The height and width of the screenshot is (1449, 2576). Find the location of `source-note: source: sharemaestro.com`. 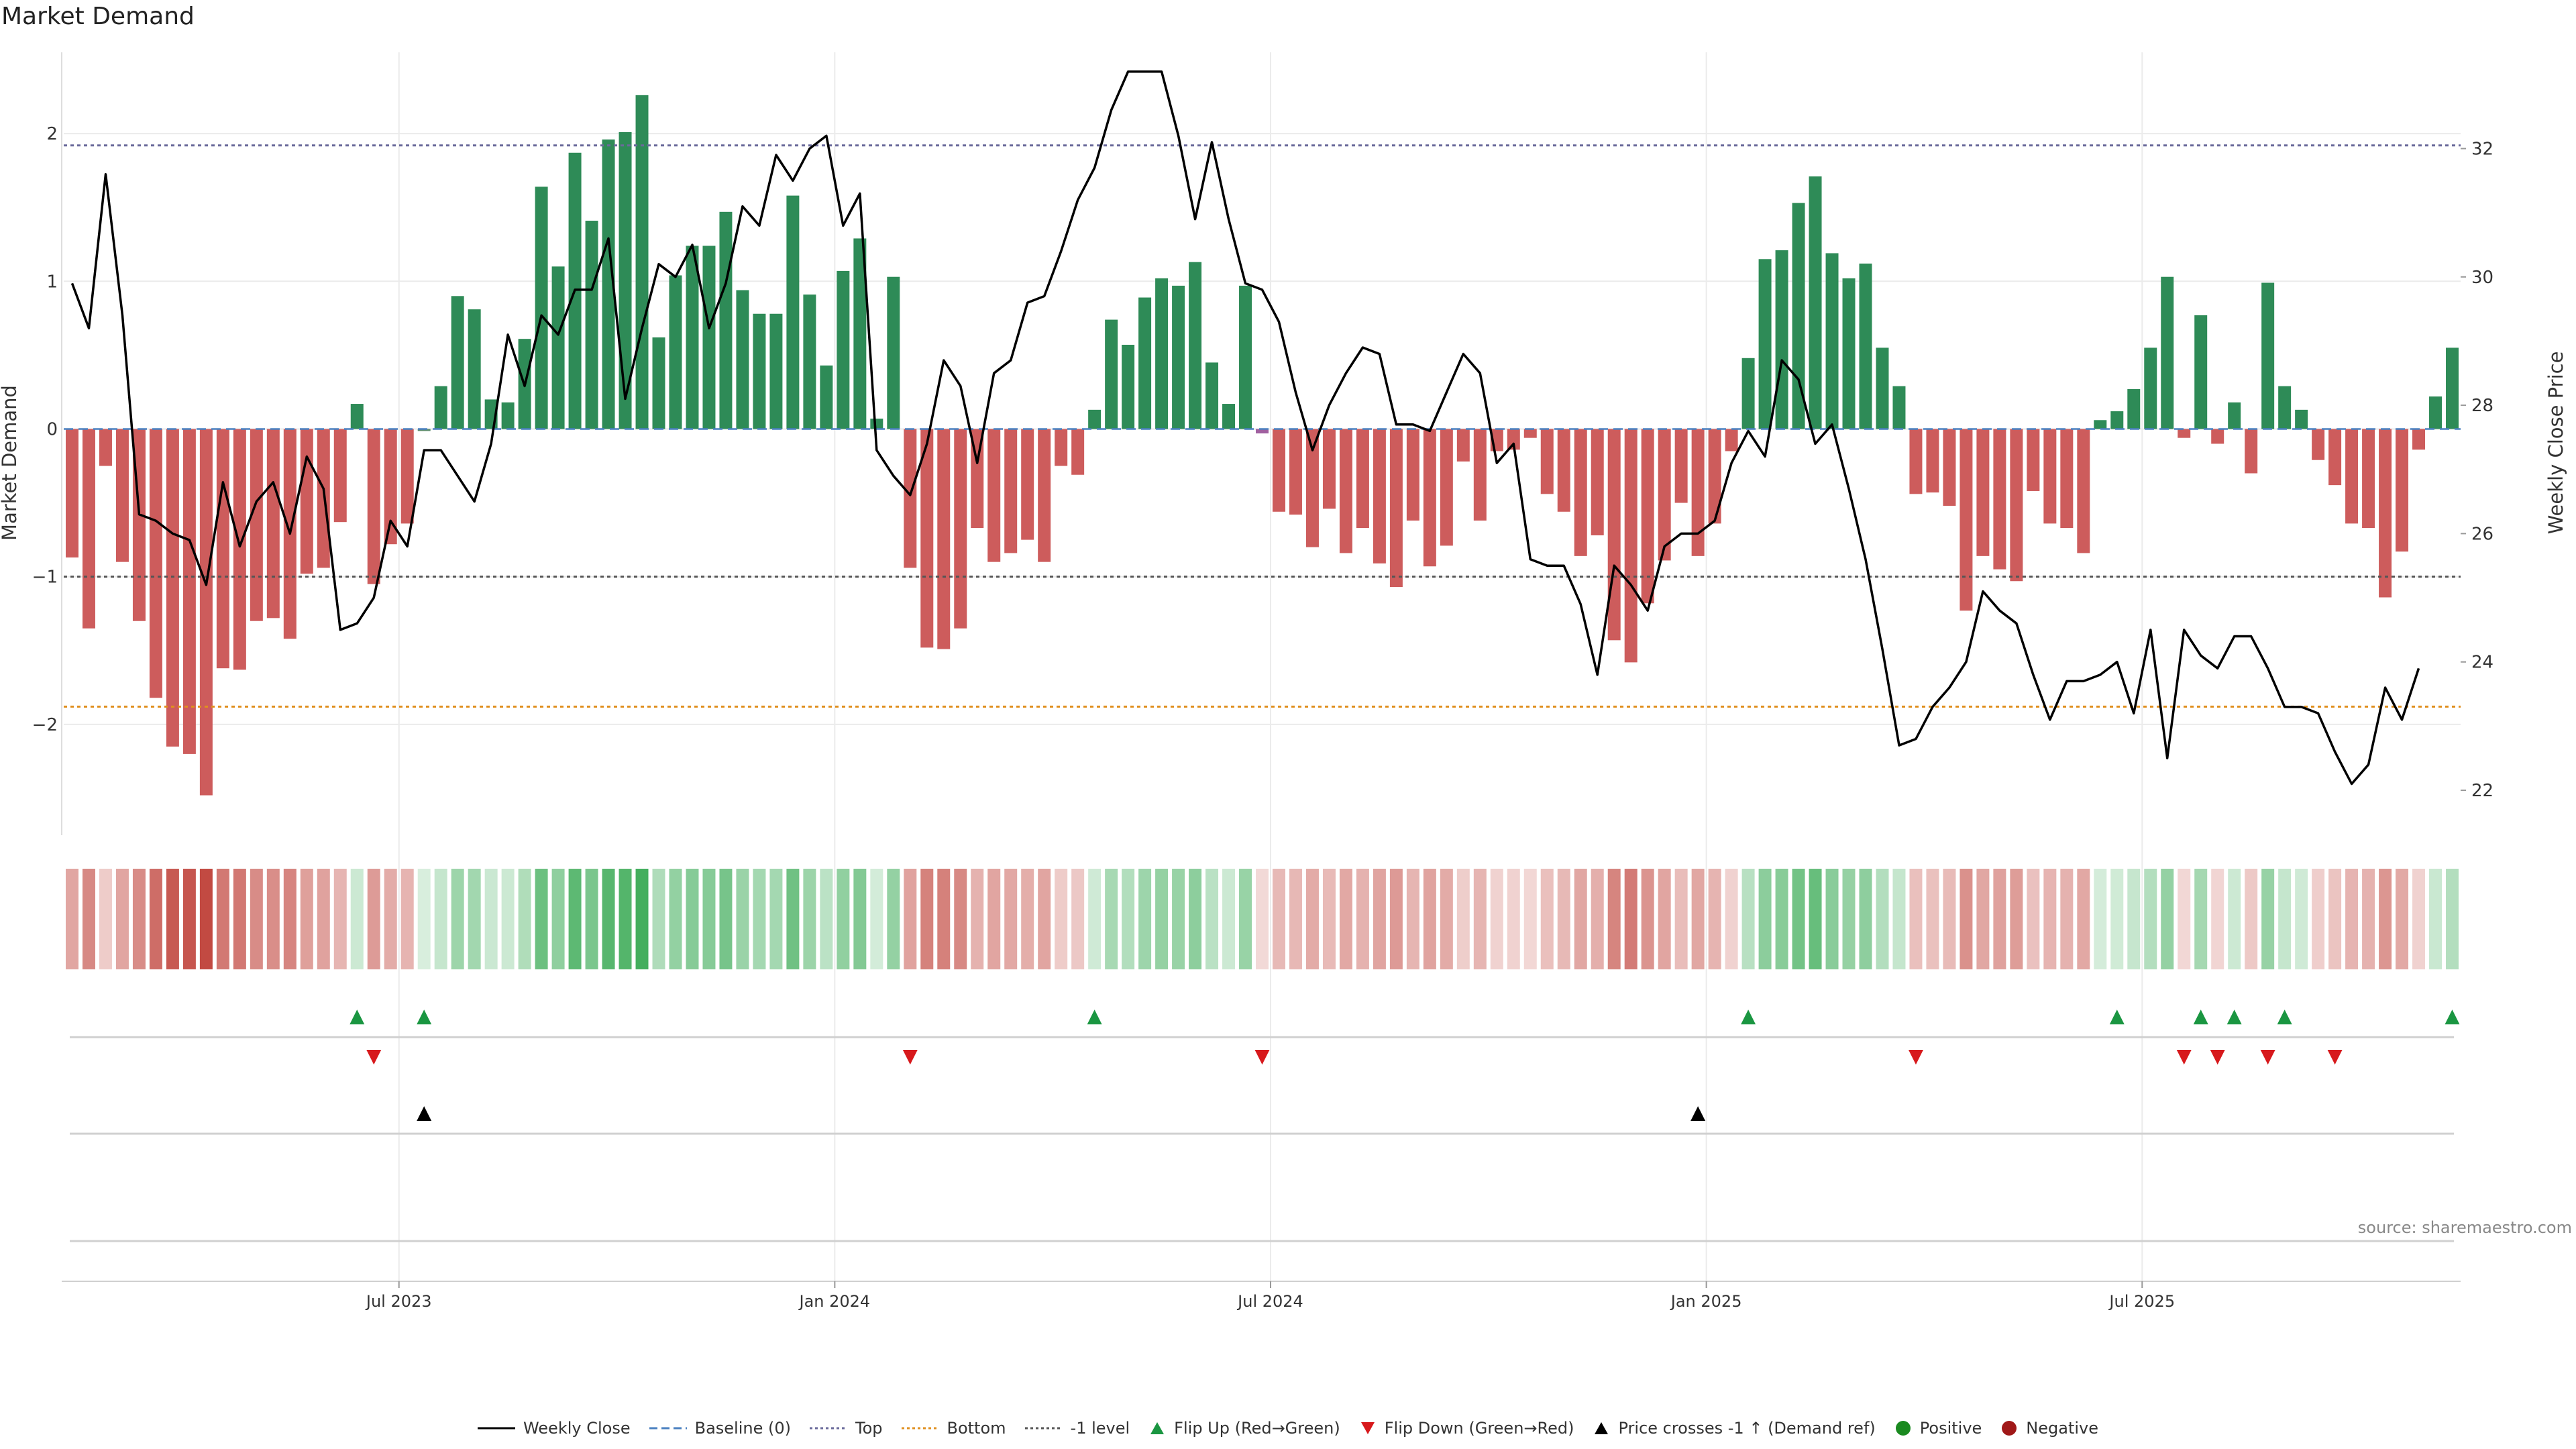

source-note: source: sharemaestro.com is located at coordinates (2464, 1227).